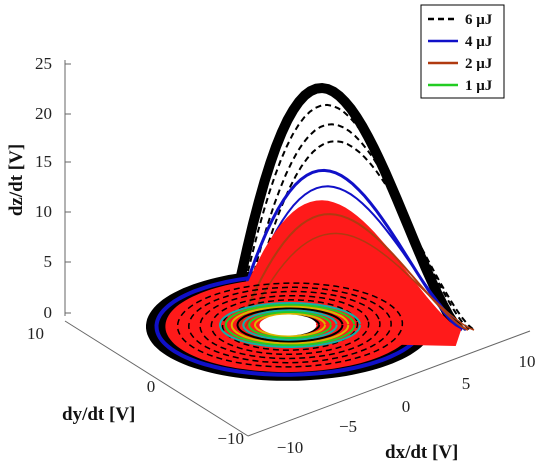  What do you see at coordinates (466, 383) in the screenshot?
I see `x-tick-label: 5` at bounding box center [466, 383].